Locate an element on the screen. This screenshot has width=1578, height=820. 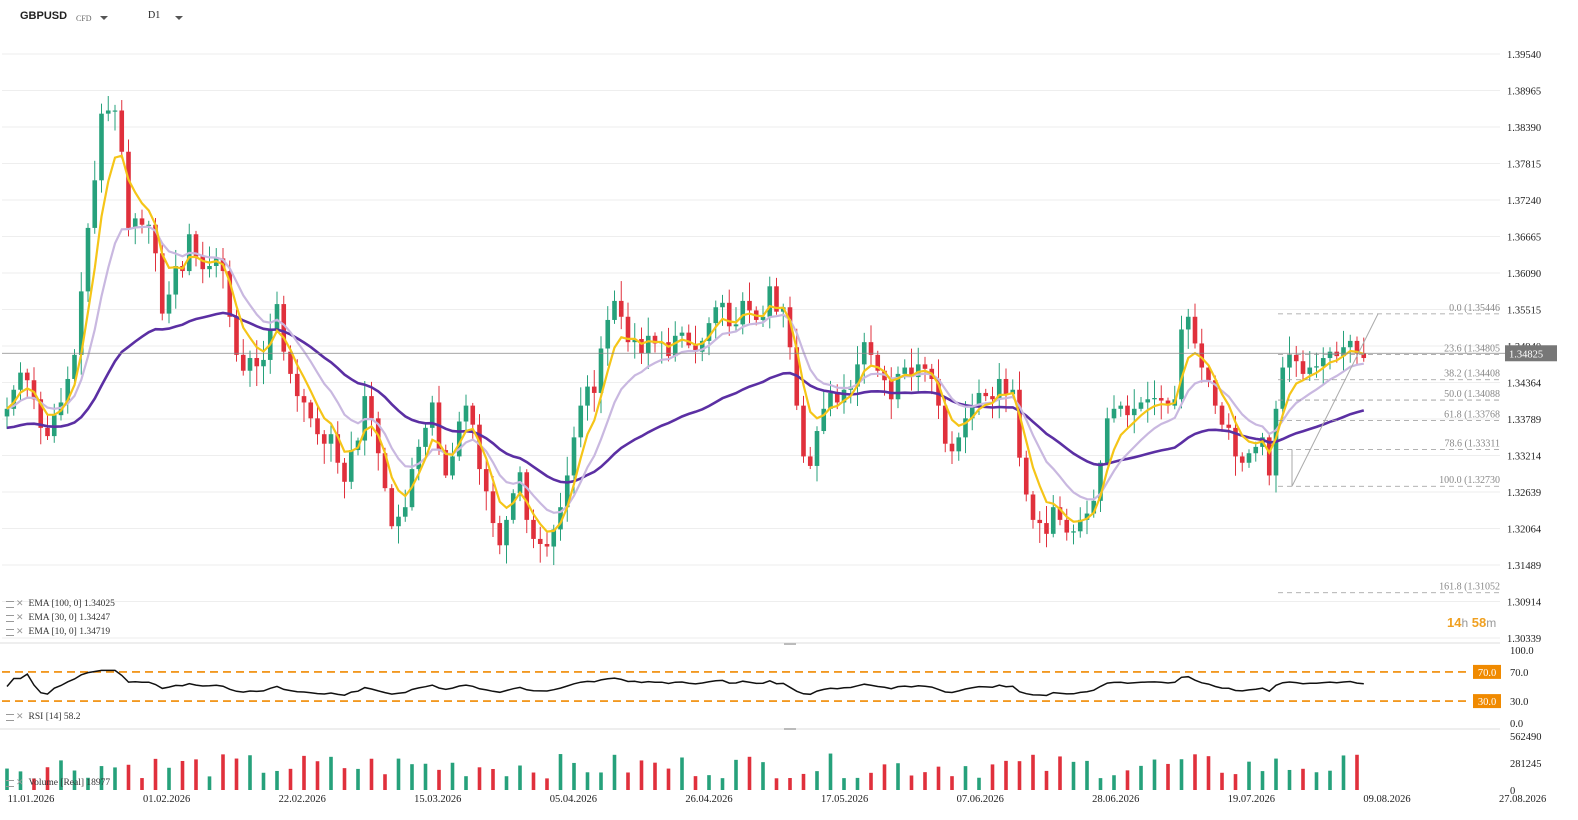
indicator-ema10: ✕ EMA [10, 0] 1.34719 is located at coordinates (58, 632).